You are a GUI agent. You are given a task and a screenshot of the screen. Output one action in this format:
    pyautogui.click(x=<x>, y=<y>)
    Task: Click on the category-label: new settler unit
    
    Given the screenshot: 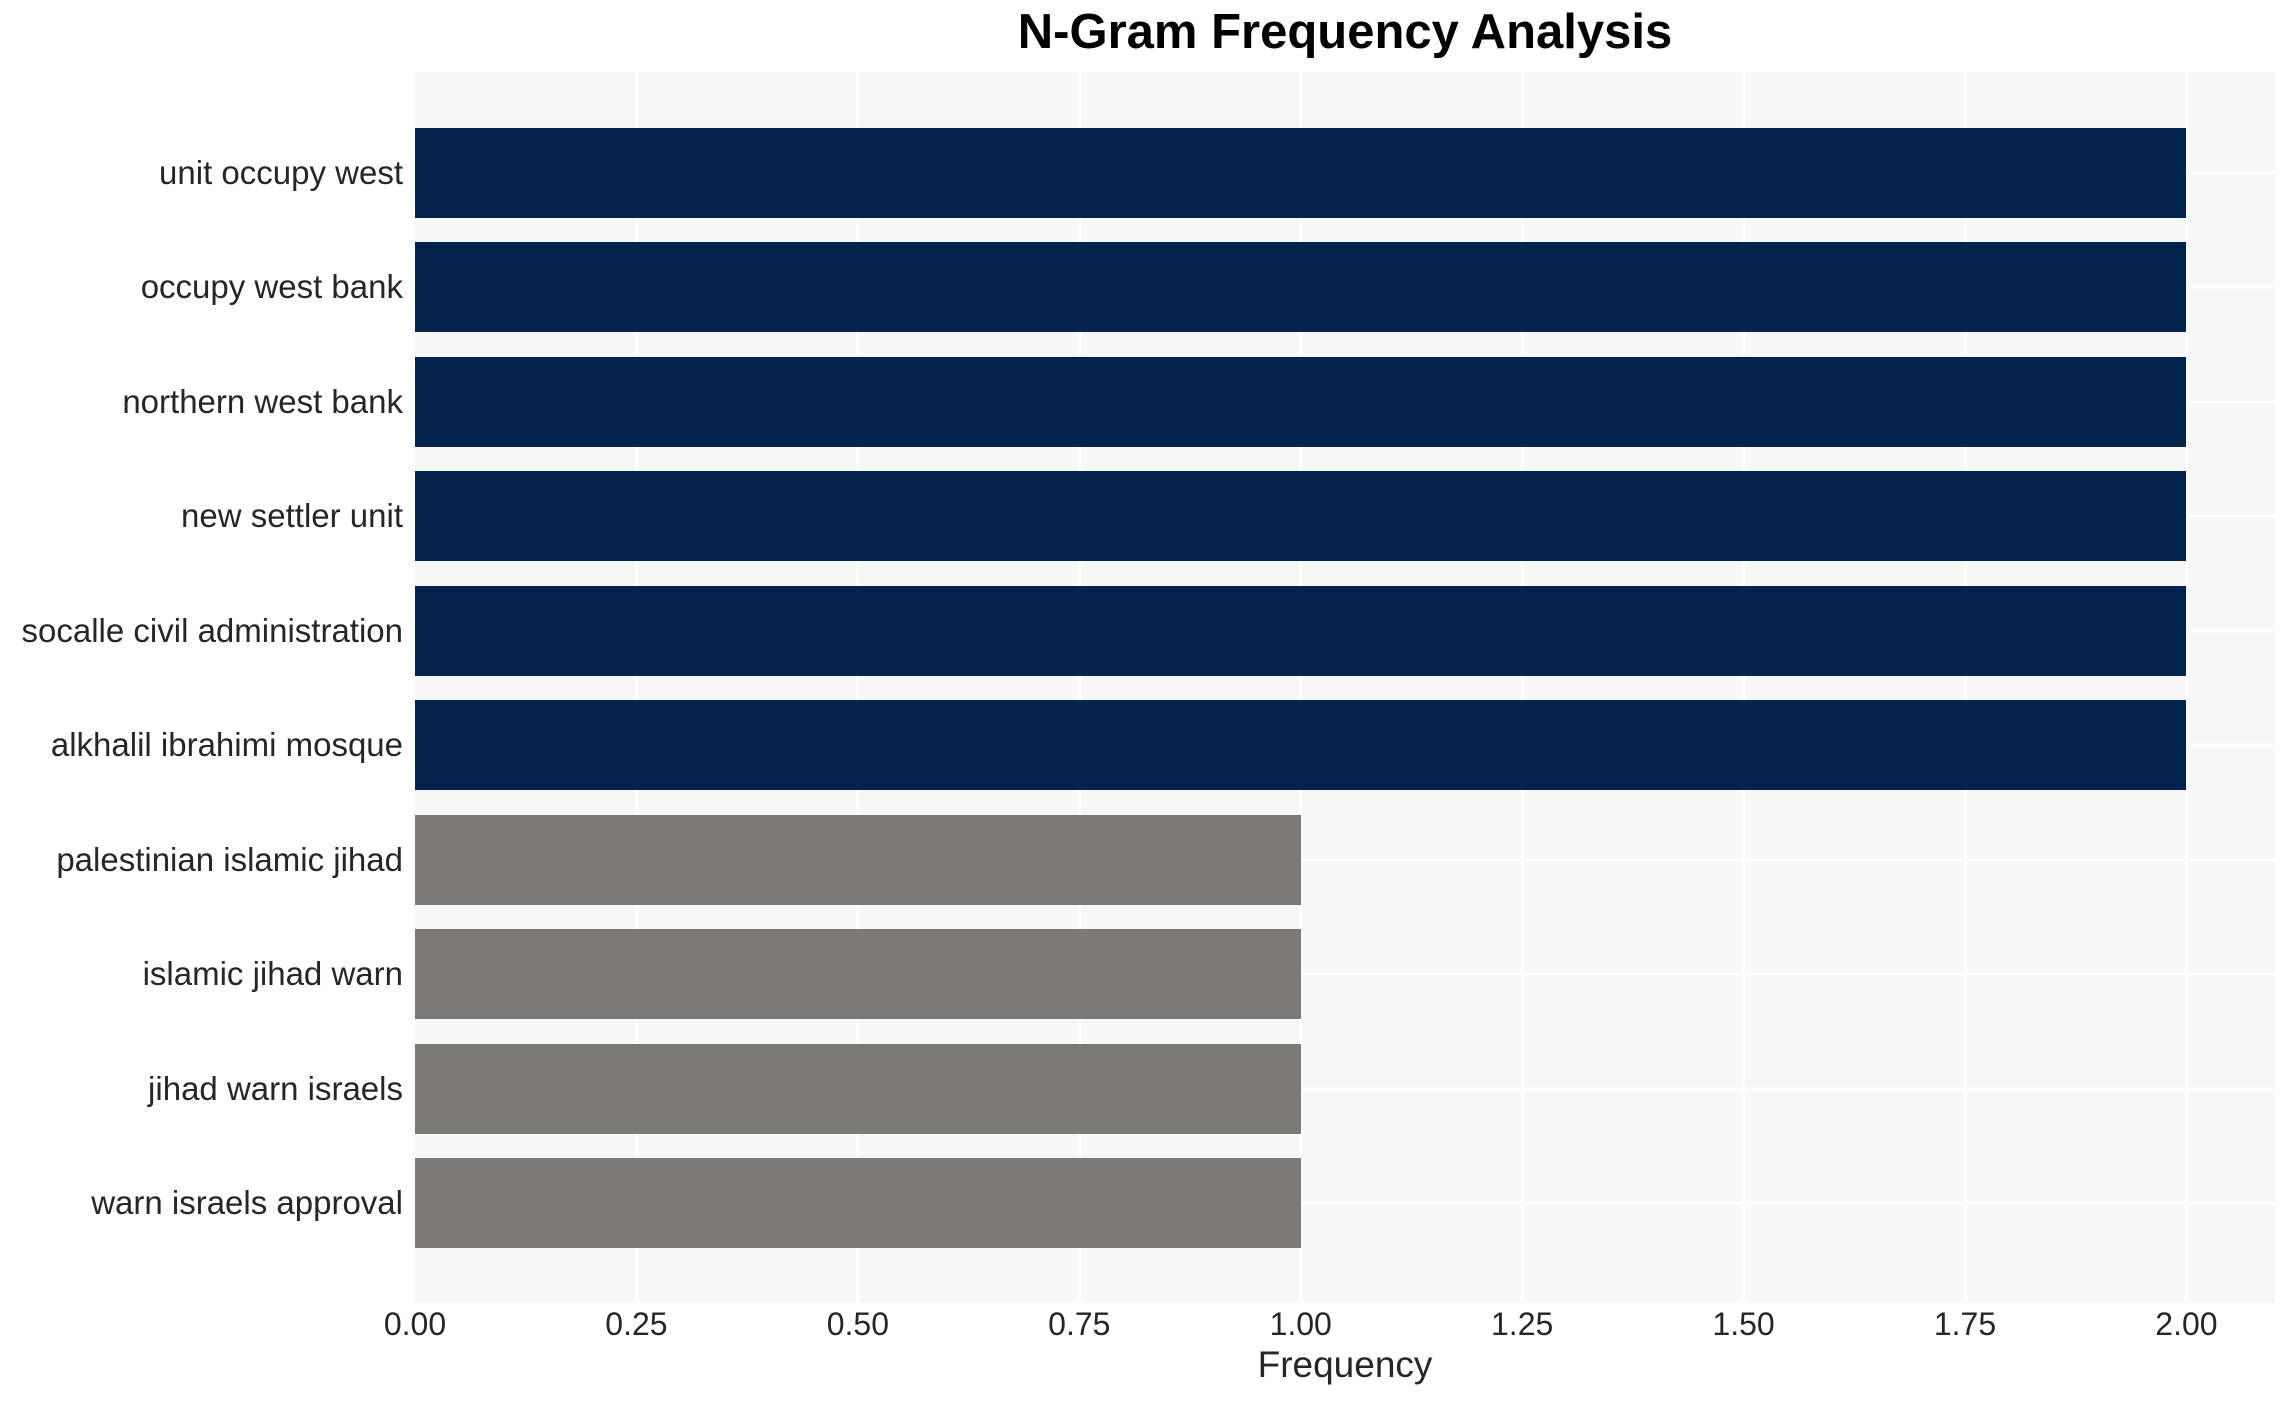 What is the action you would take?
    pyautogui.click(x=292, y=516)
    